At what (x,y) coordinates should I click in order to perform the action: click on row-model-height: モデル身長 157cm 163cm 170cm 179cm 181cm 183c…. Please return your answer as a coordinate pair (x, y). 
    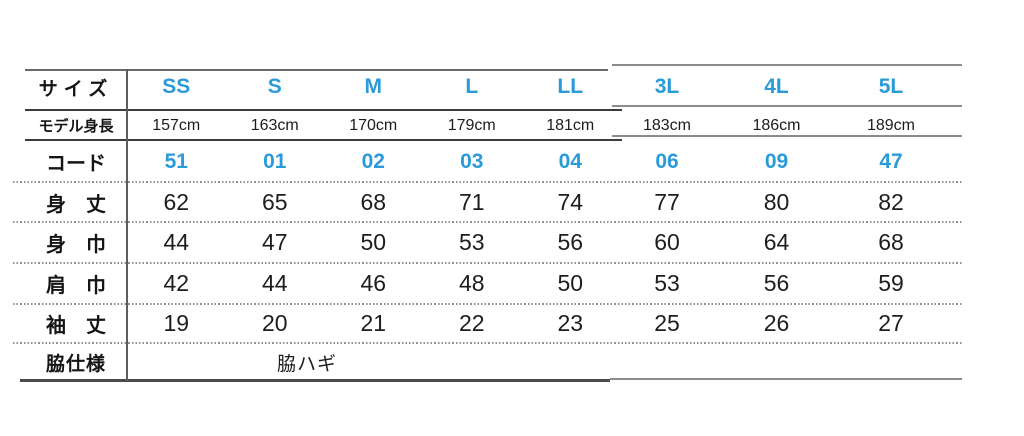
    Looking at the image, I should click on (484, 125).